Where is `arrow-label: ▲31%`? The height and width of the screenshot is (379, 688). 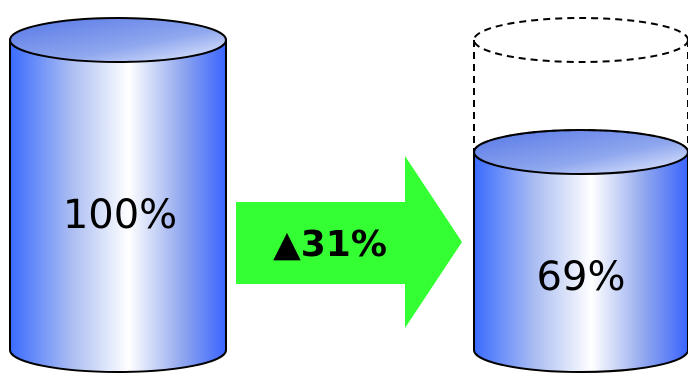 arrow-label: ▲31% is located at coordinates (330, 244).